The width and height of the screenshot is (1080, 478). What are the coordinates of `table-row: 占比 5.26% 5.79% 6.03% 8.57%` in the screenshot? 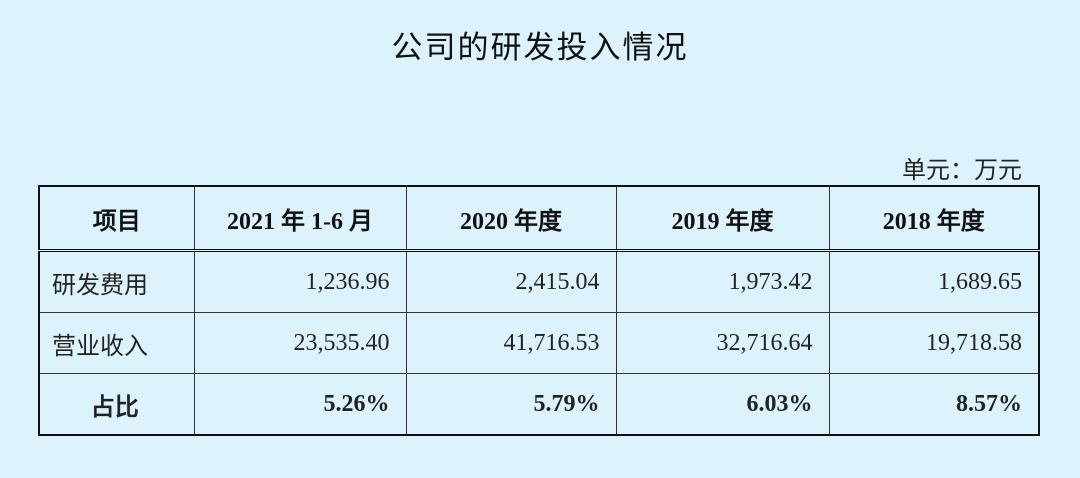 It's located at (539, 404).